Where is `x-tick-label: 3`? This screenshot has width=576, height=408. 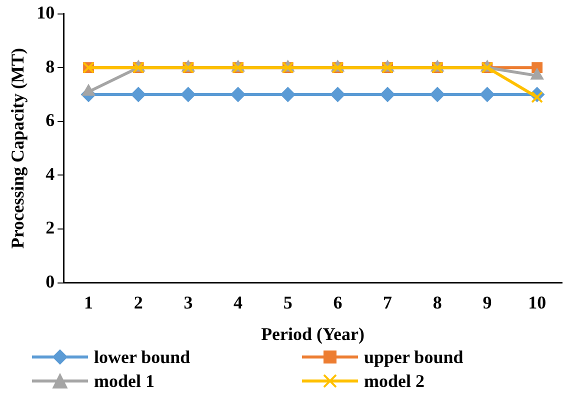
x-tick-label: 3 is located at coordinates (188, 302).